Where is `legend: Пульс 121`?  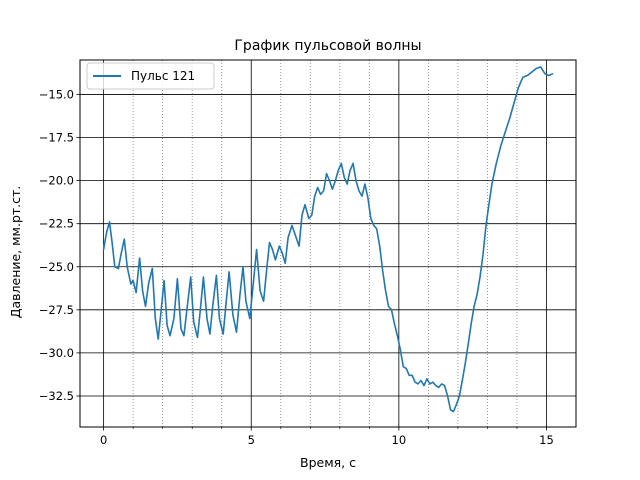
legend: Пульс 121 is located at coordinates (150, 76).